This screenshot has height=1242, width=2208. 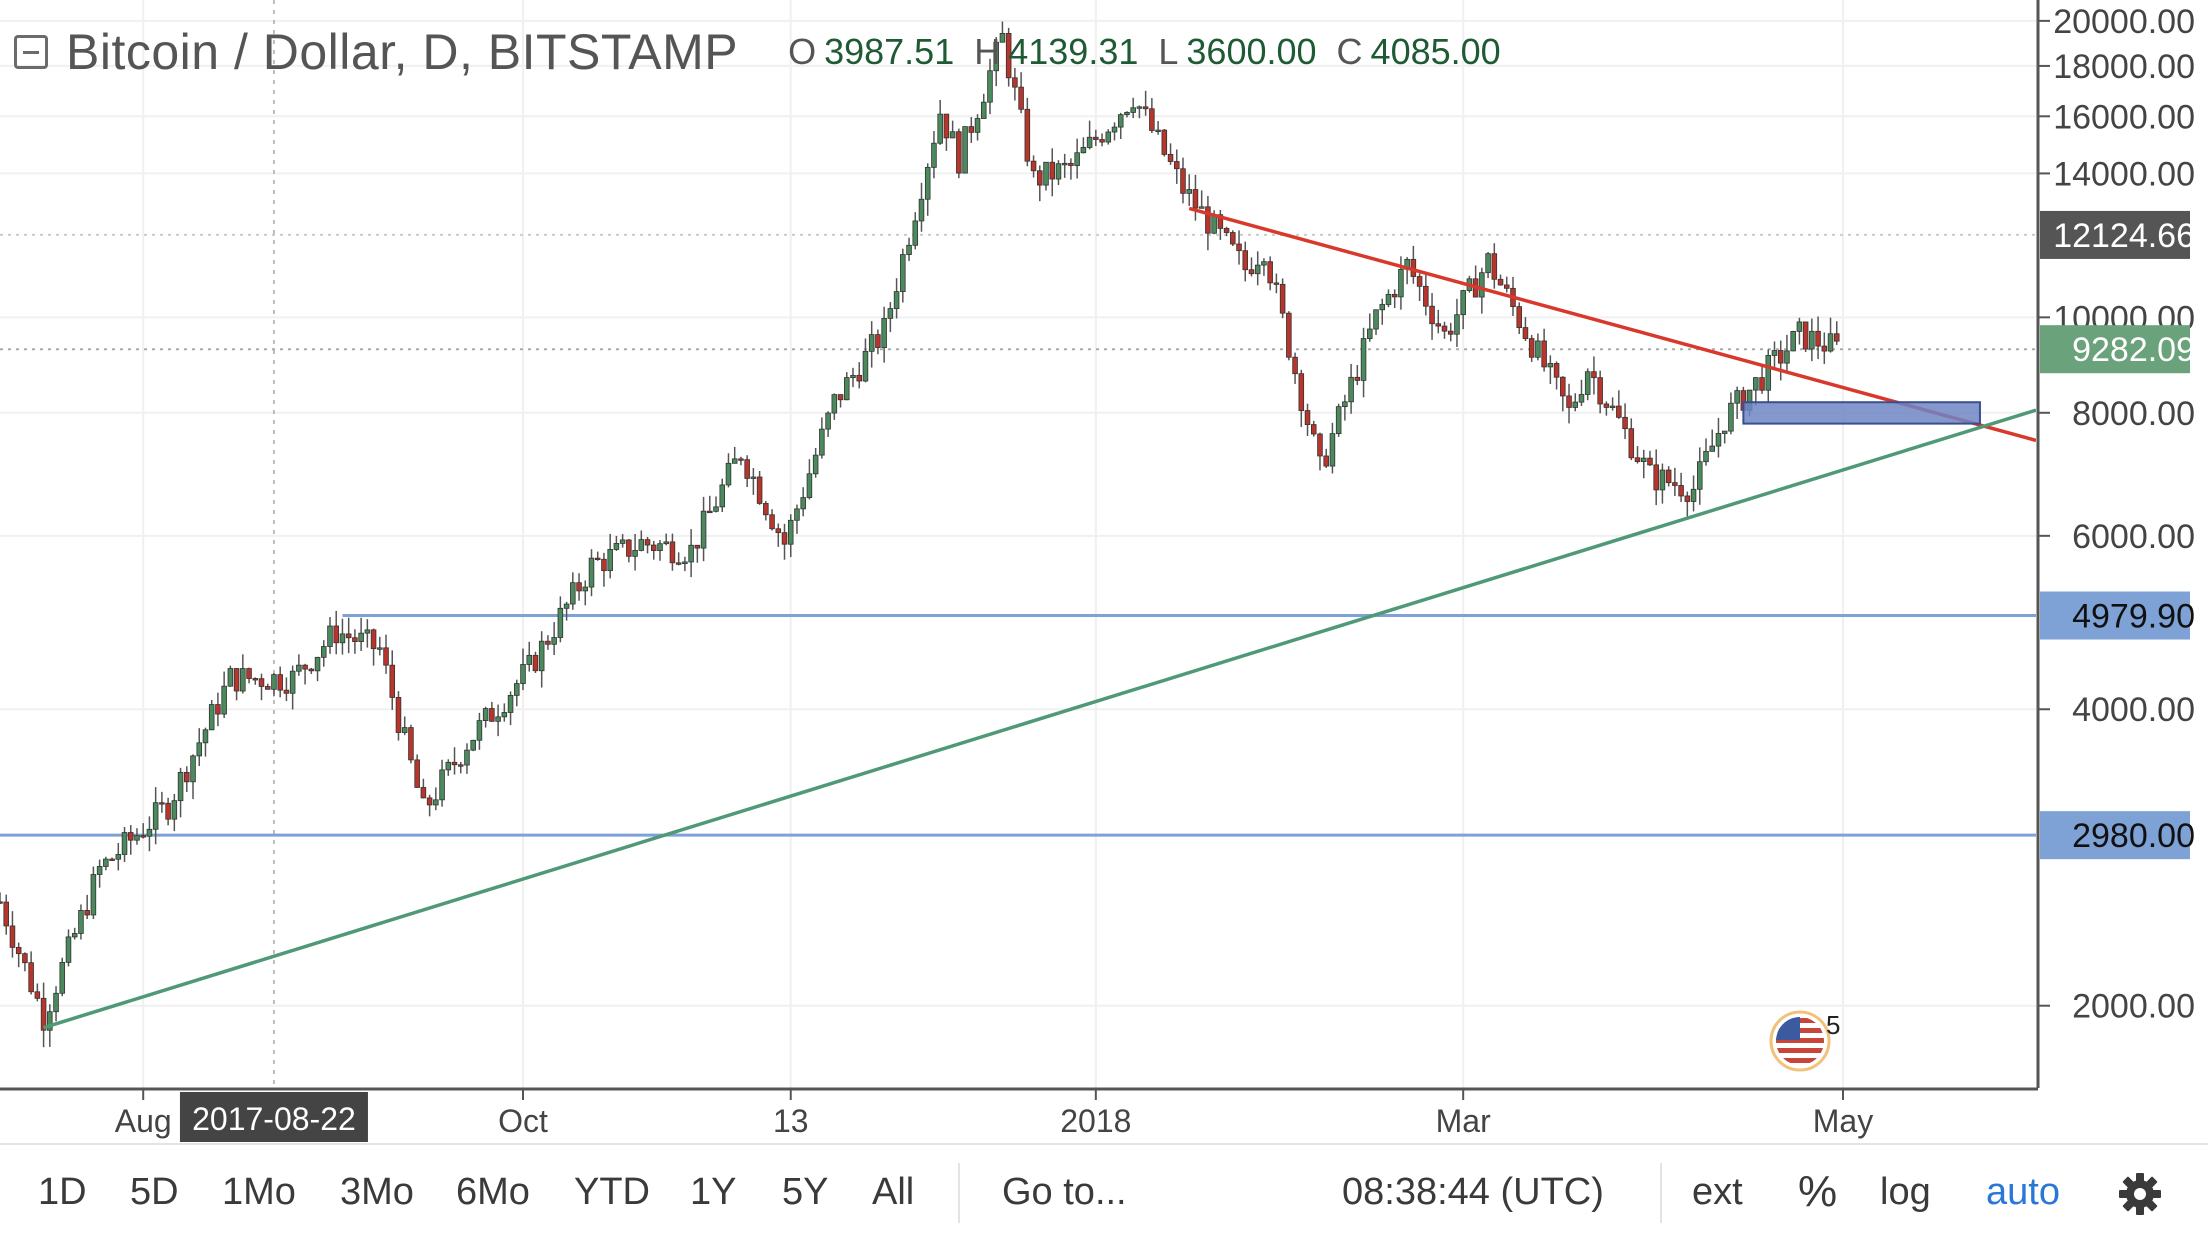 I want to click on collapse-legend-button, so click(x=31, y=52).